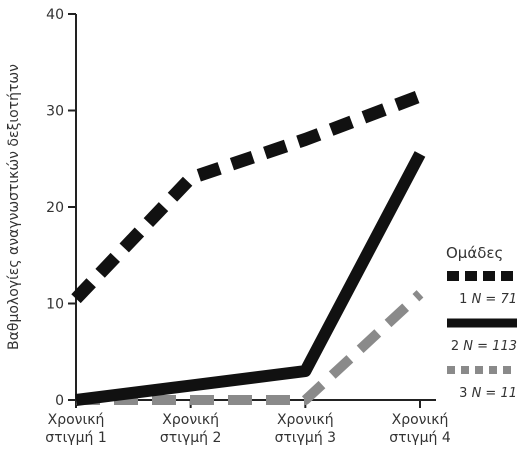 The height and width of the screenshot is (456, 521). I want to click on x-tick-label-line: στιγμή 1, so click(75, 438).